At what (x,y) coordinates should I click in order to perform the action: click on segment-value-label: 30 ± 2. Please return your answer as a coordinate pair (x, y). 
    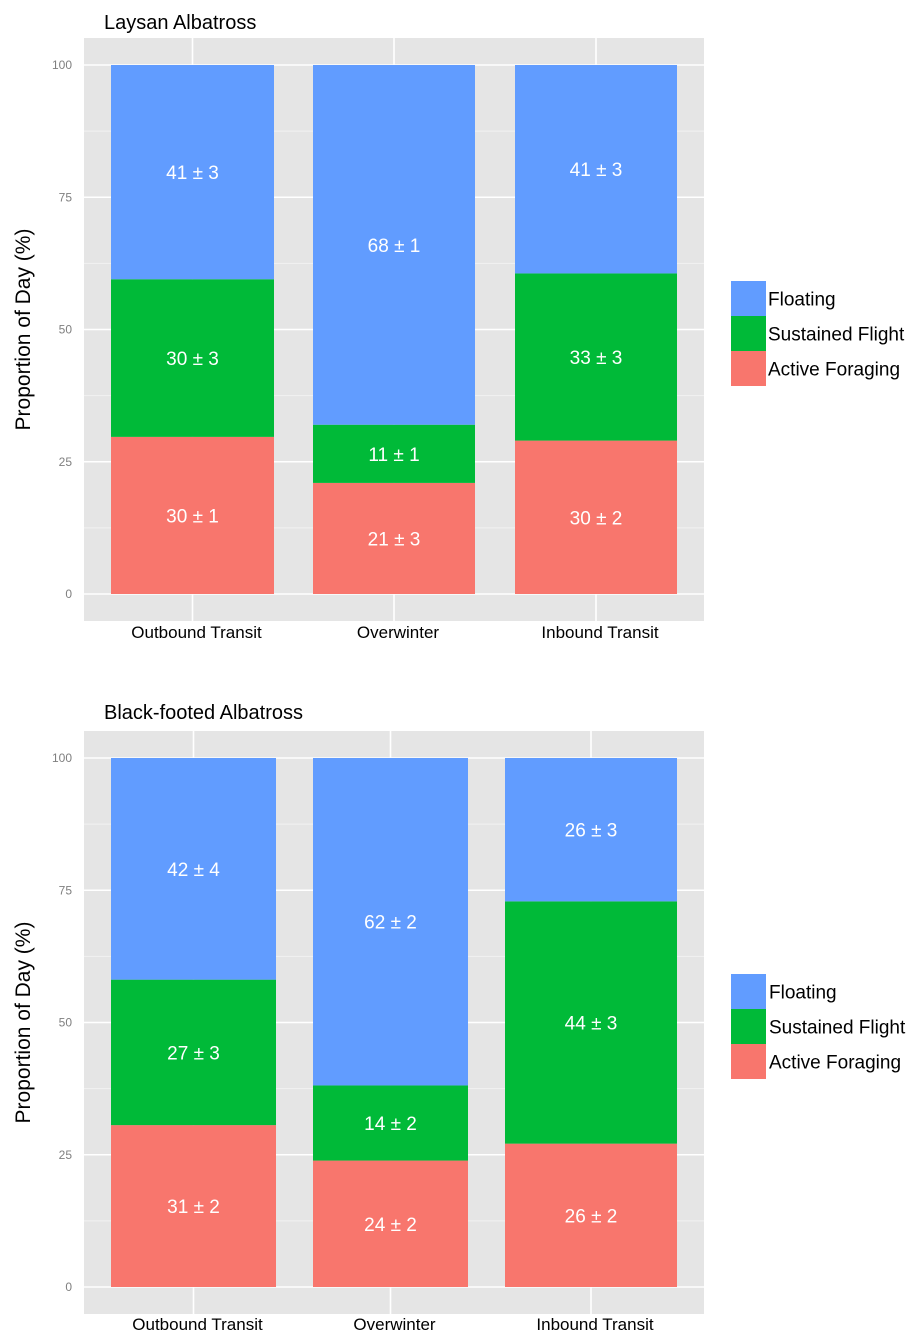
    Looking at the image, I should click on (596, 518).